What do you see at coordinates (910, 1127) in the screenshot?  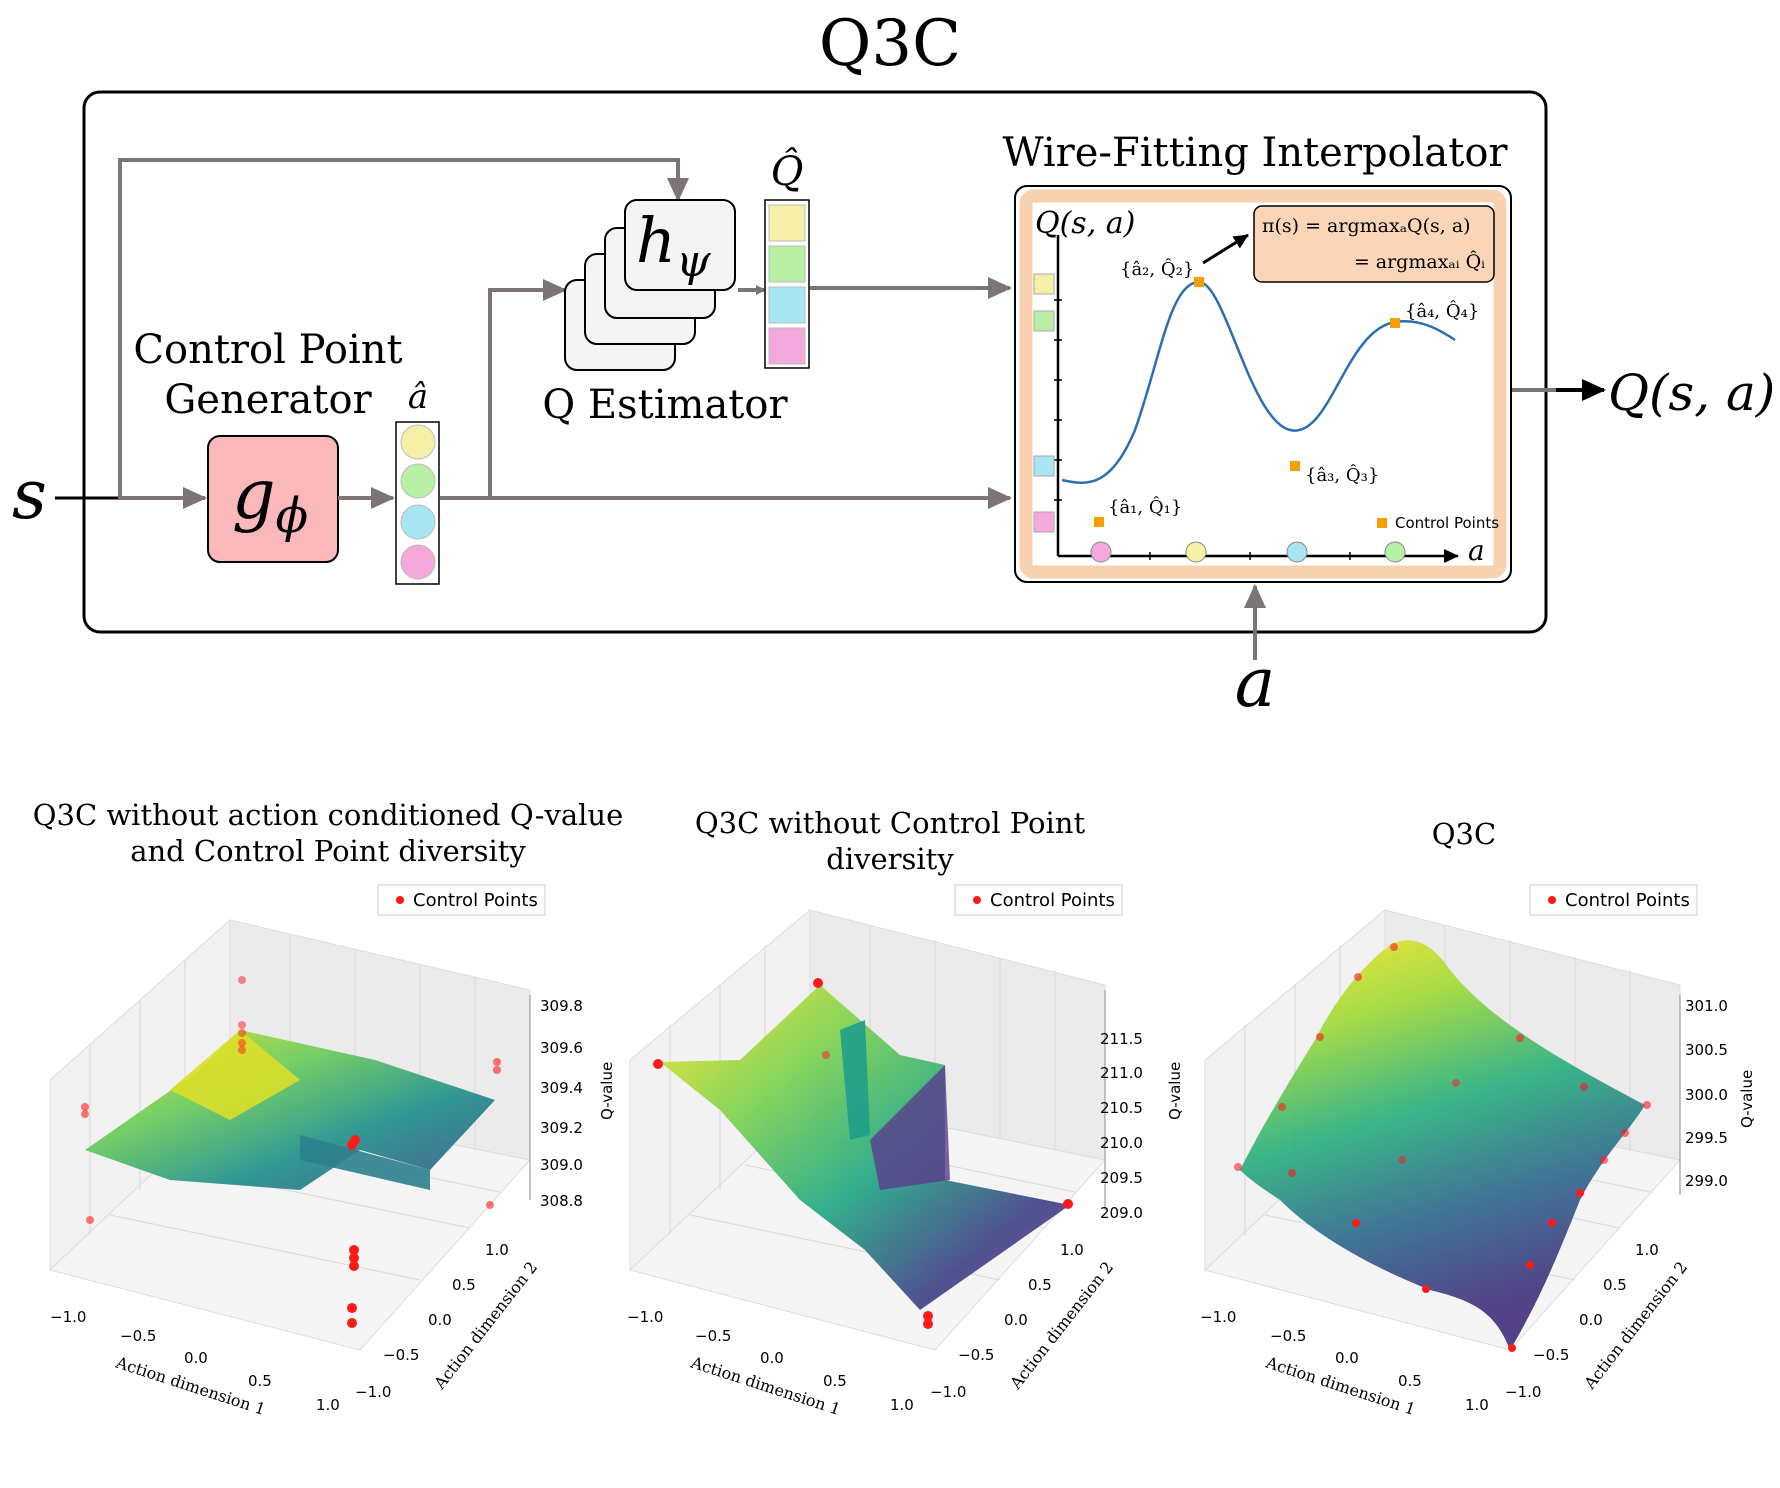 I see `plot-2-surface-cliff` at bounding box center [910, 1127].